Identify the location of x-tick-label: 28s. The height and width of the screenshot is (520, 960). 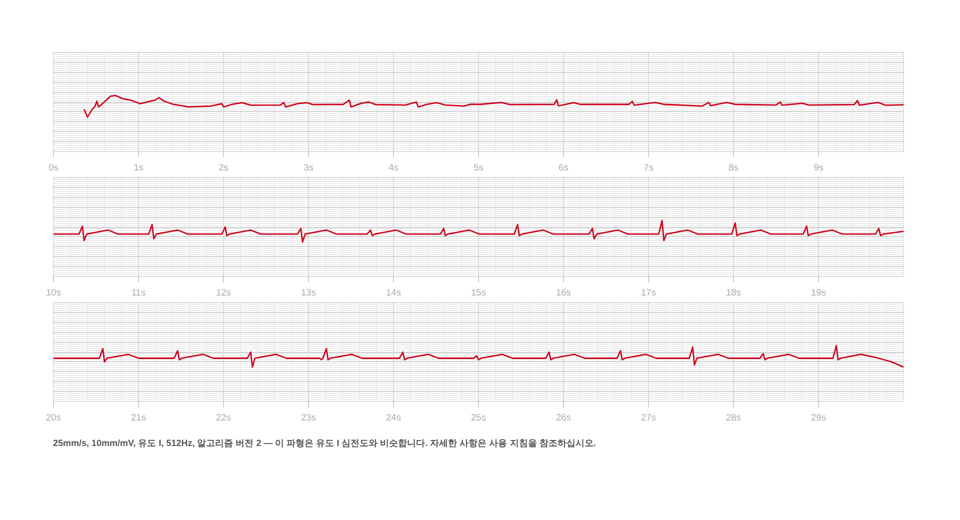
(734, 417).